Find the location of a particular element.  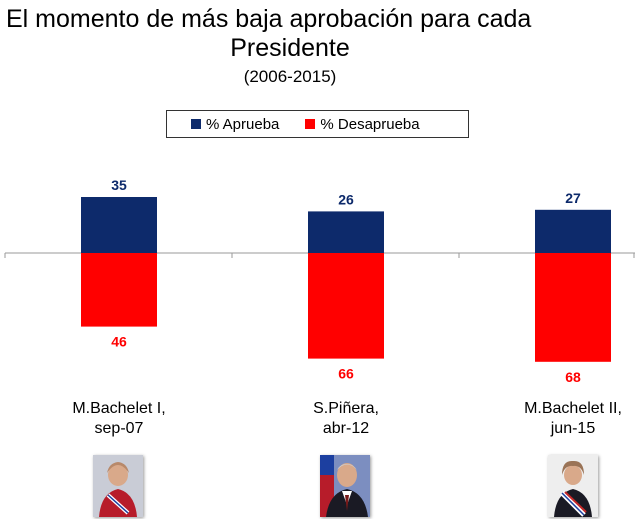

legend-swatch-desaprueba is located at coordinates (310, 124).